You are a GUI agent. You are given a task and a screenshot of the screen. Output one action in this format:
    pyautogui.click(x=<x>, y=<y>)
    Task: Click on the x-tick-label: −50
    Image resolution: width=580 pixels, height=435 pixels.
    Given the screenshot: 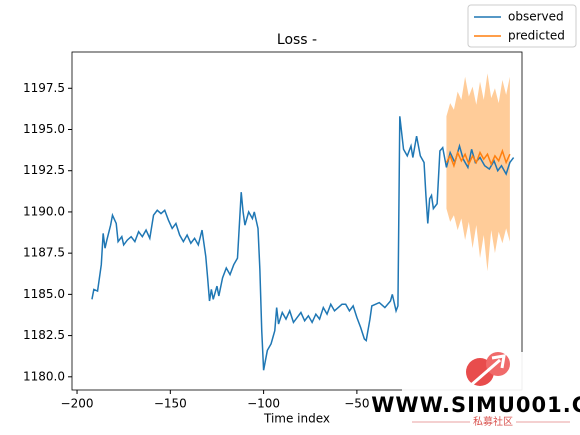 What is the action you would take?
    pyautogui.click(x=356, y=404)
    